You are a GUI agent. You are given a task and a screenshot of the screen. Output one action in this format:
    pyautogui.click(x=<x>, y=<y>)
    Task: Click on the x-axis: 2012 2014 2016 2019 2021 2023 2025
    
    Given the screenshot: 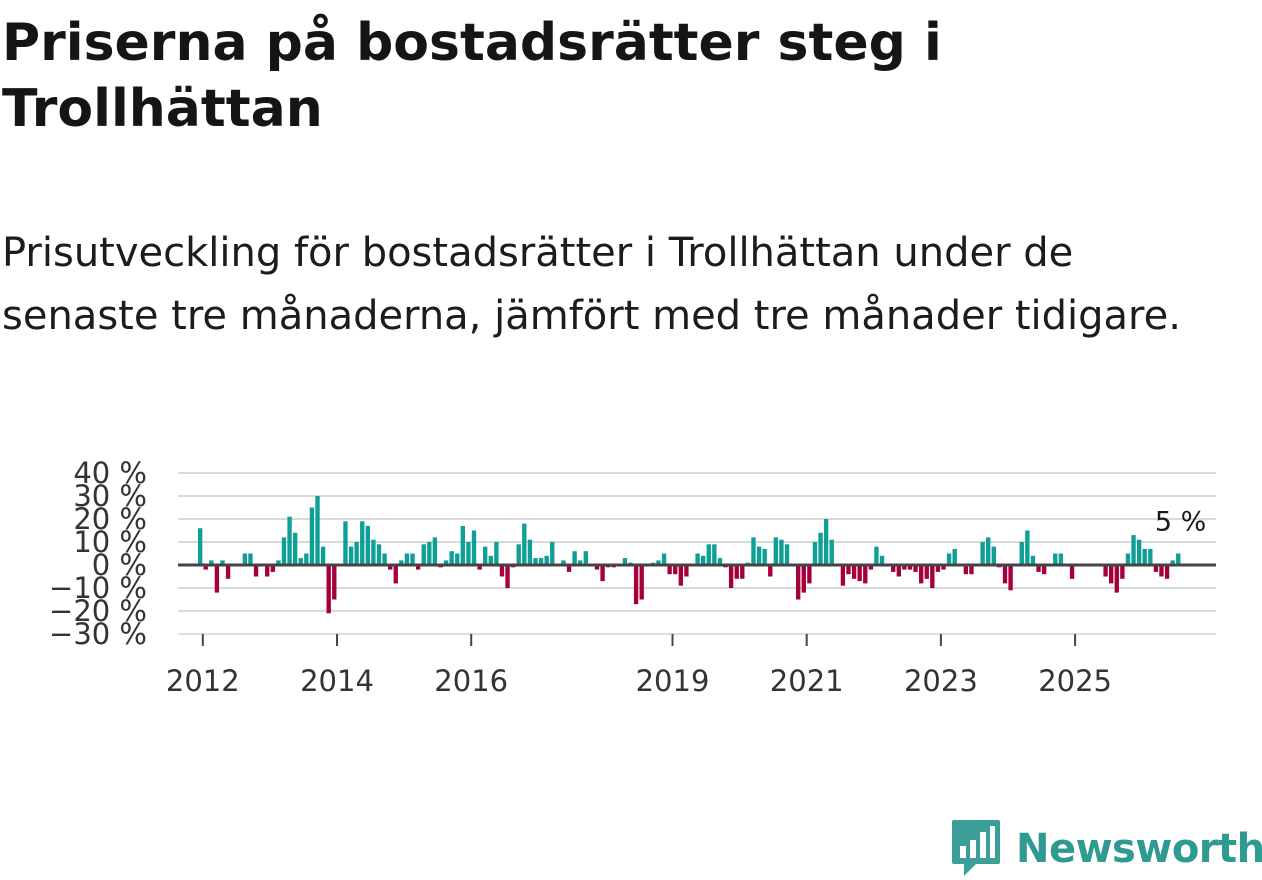 What is the action you would take?
    pyautogui.click(x=639, y=666)
    